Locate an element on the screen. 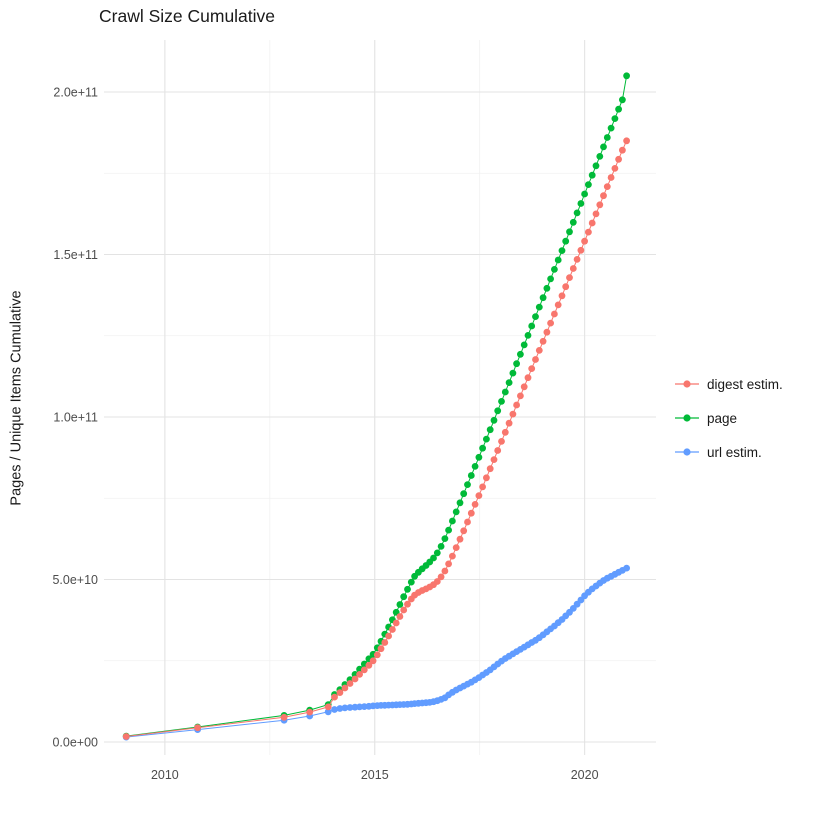 This screenshot has width=826, height=827. y-tick-label: 5.0e+10 is located at coordinates (75, 580).